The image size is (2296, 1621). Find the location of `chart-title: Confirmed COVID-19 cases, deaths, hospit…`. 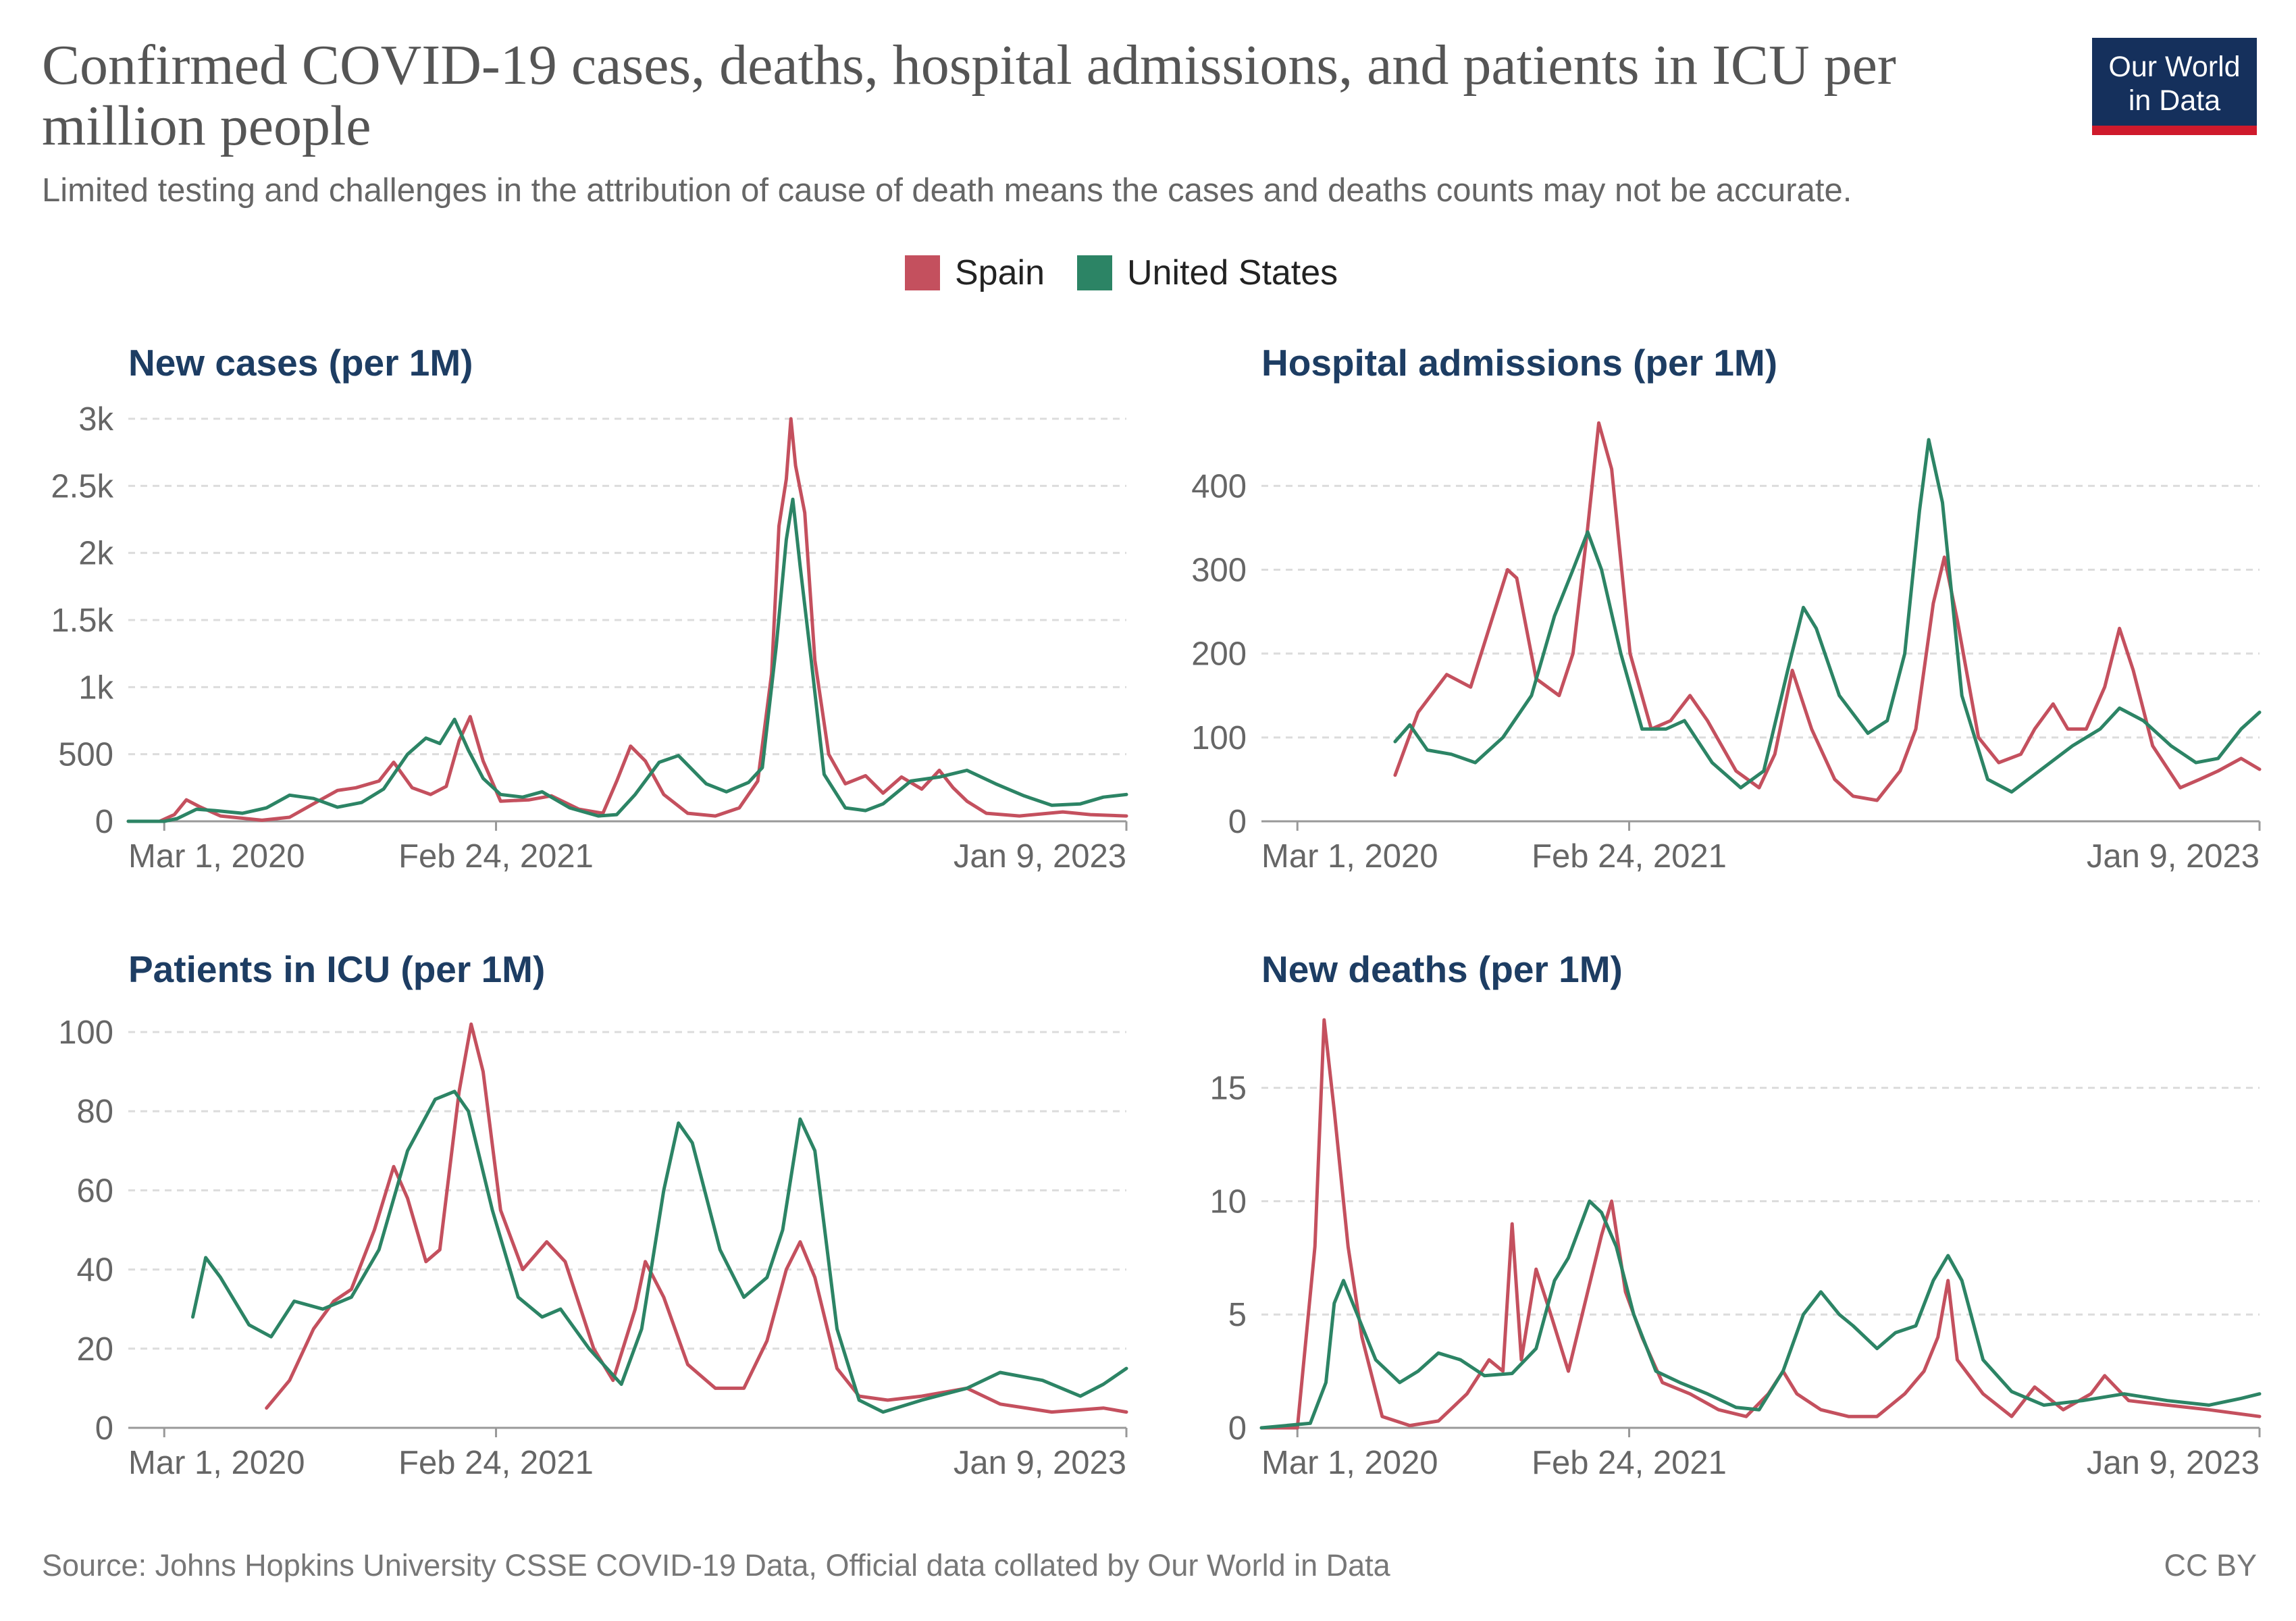

chart-title: Confirmed COVID-19 cases, deaths, hospit… is located at coordinates (969, 95).